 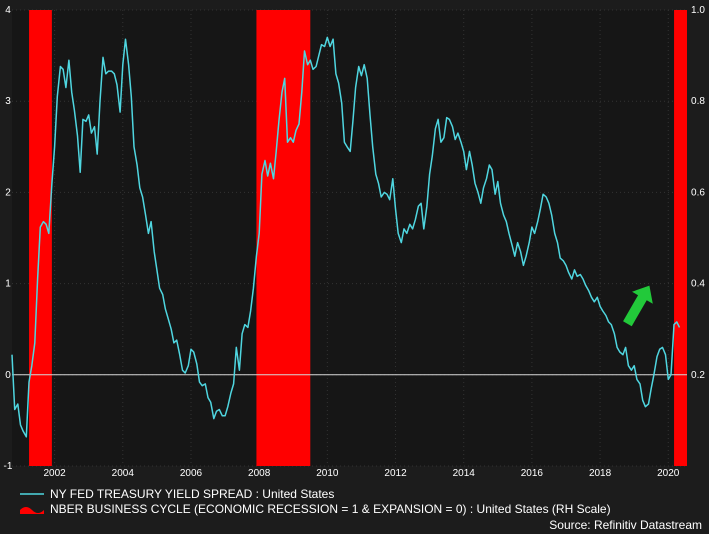 I want to click on right-axis-ticks: 0.2 0.4 0.6 0.8 1.0, so click(x=698, y=193).